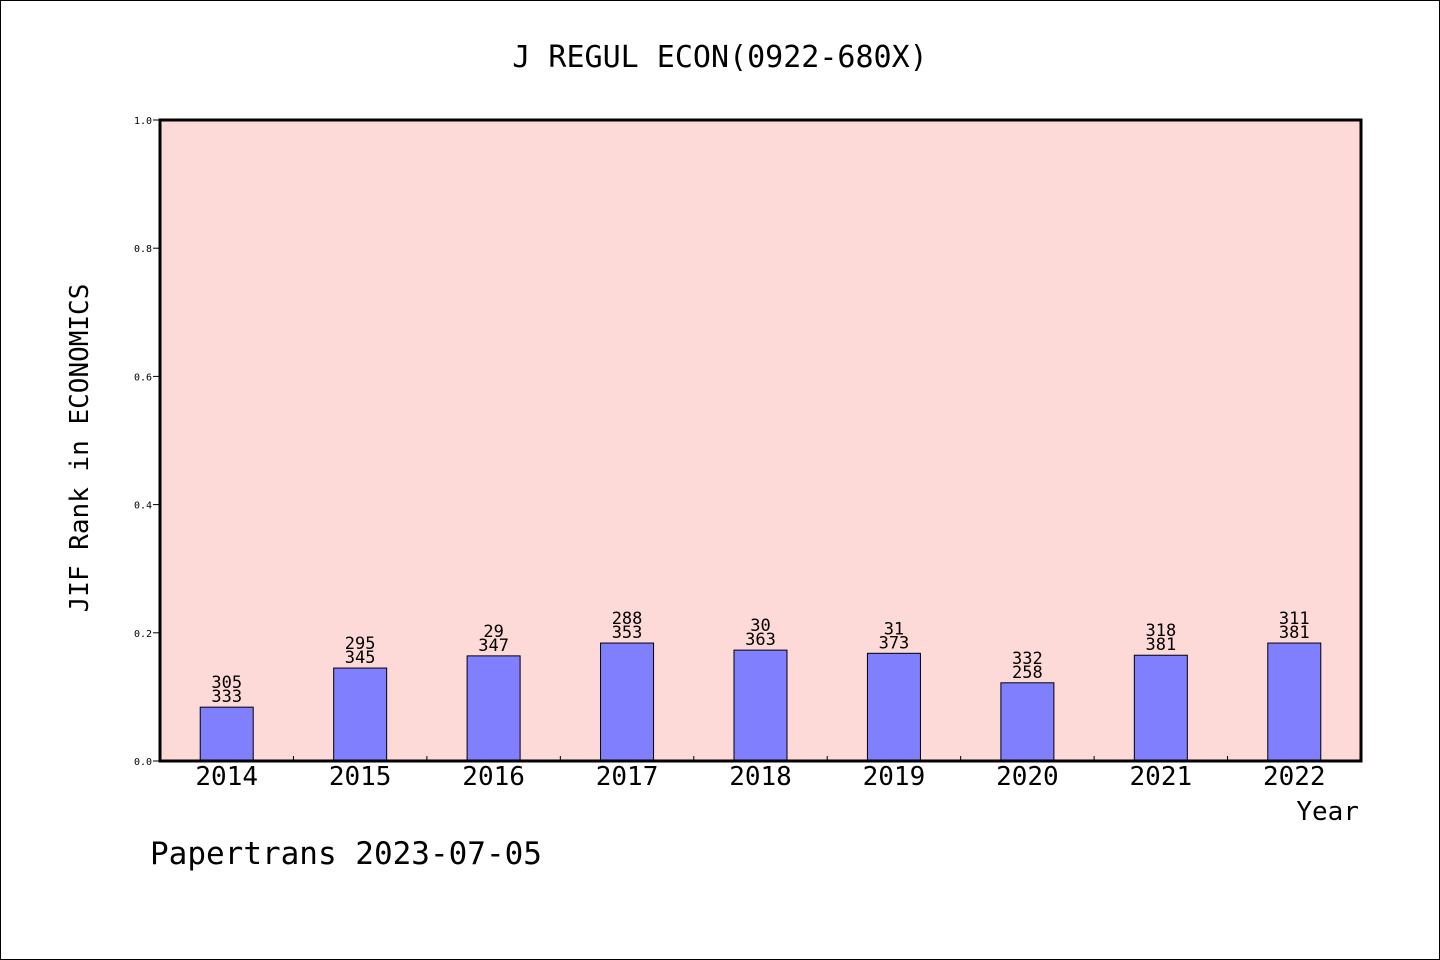 Image resolution: width=1440 pixels, height=960 pixels. Describe the element at coordinates (346, 854) in the screenshot. I see `footer-text: Papertrans 2023-07-05` at that location.